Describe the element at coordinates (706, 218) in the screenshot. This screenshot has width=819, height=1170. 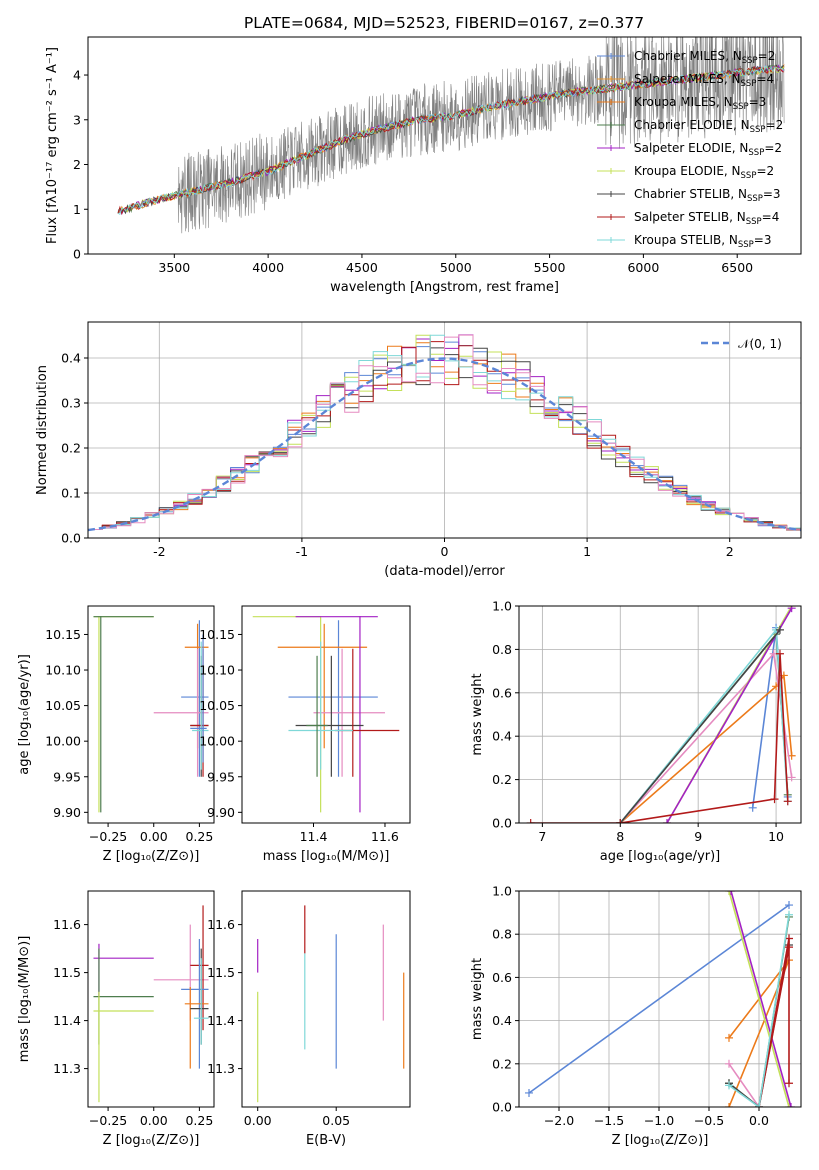
I see `legend-label-salpeter_stelib: Salpeter STELIB, NSSP=4` at that location.